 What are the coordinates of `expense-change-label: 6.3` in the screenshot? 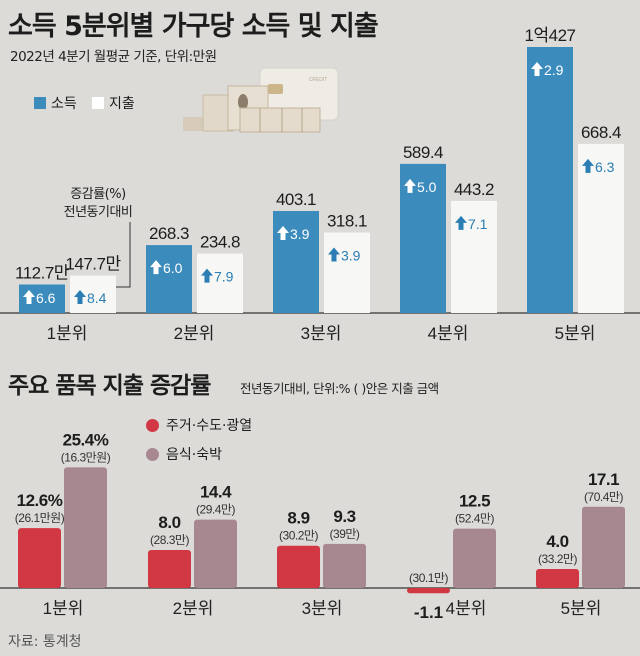 It's located at (605, 167).